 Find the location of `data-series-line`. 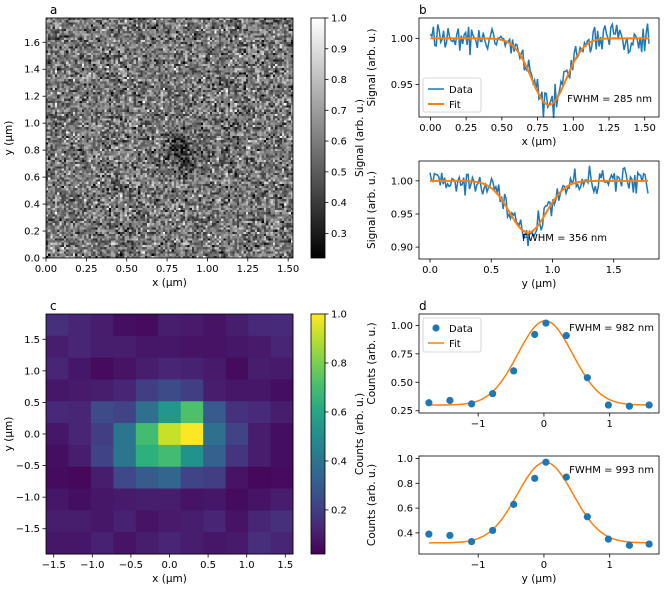

data-series-line is located at coordinates (539, 206).